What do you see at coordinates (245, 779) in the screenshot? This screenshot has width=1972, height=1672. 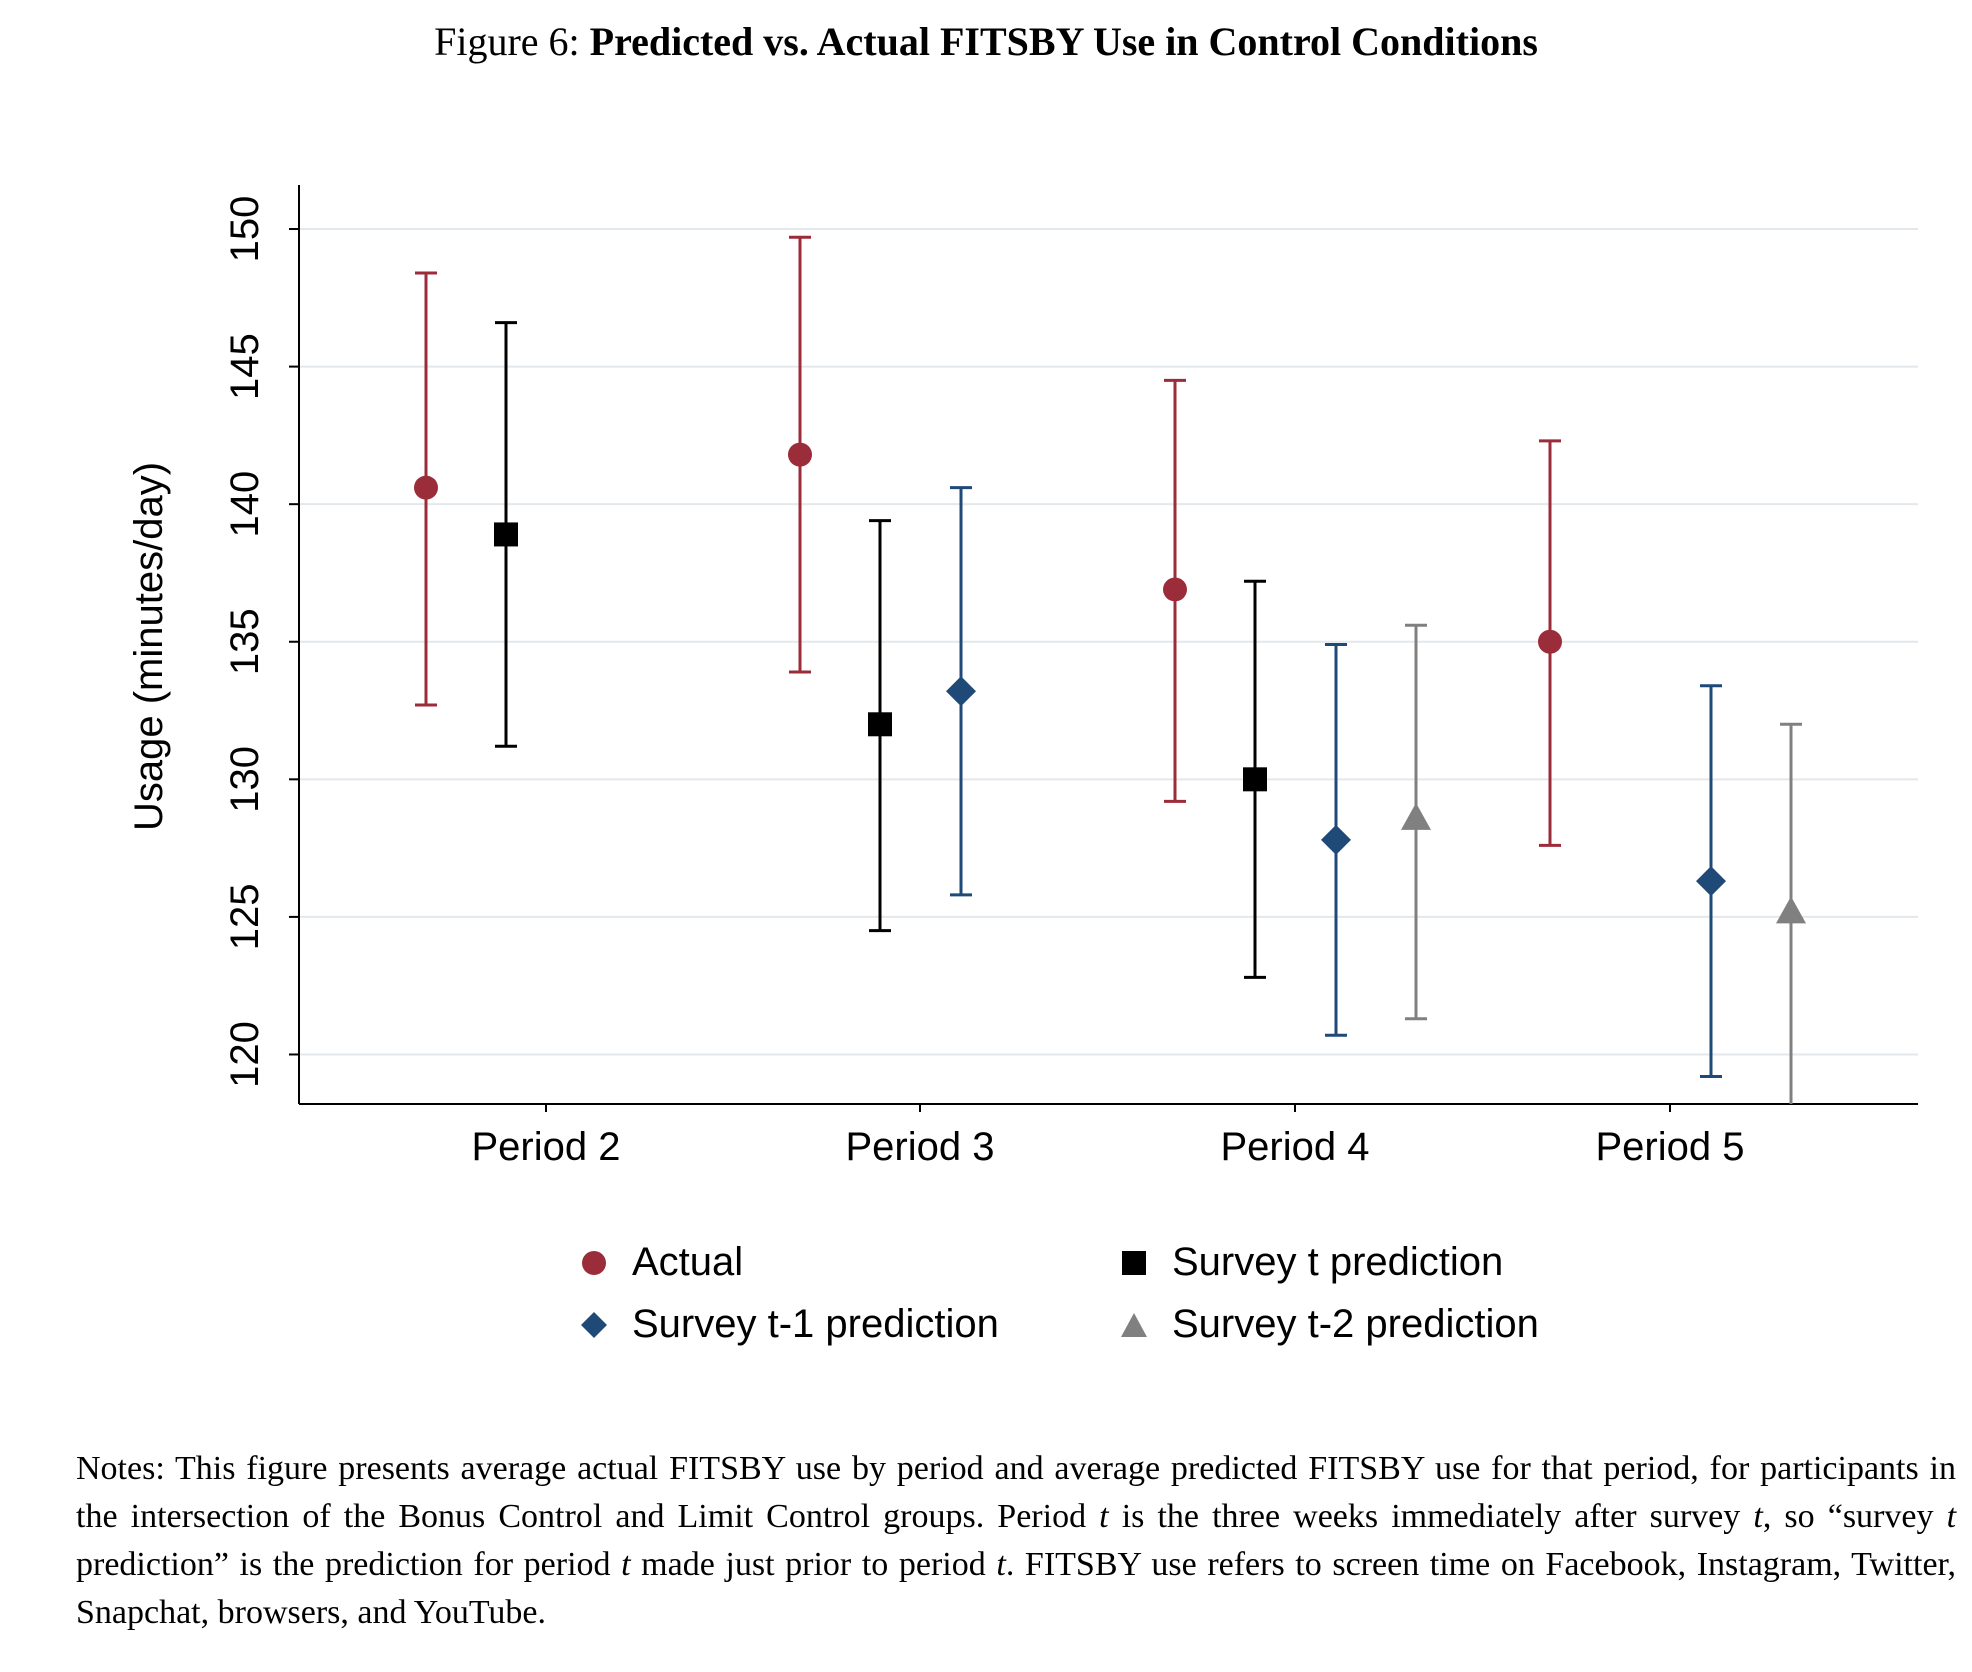 I see `y-tick-label: 130` at bounding box center [245, 779].